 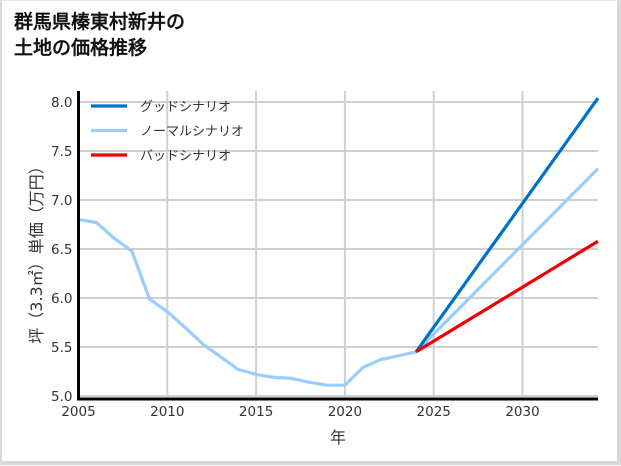 What do you see at coordinates (185, 156) in the screenshot?
I see `legend-label: バッドシナリオ` at bounding box center [185, 156].